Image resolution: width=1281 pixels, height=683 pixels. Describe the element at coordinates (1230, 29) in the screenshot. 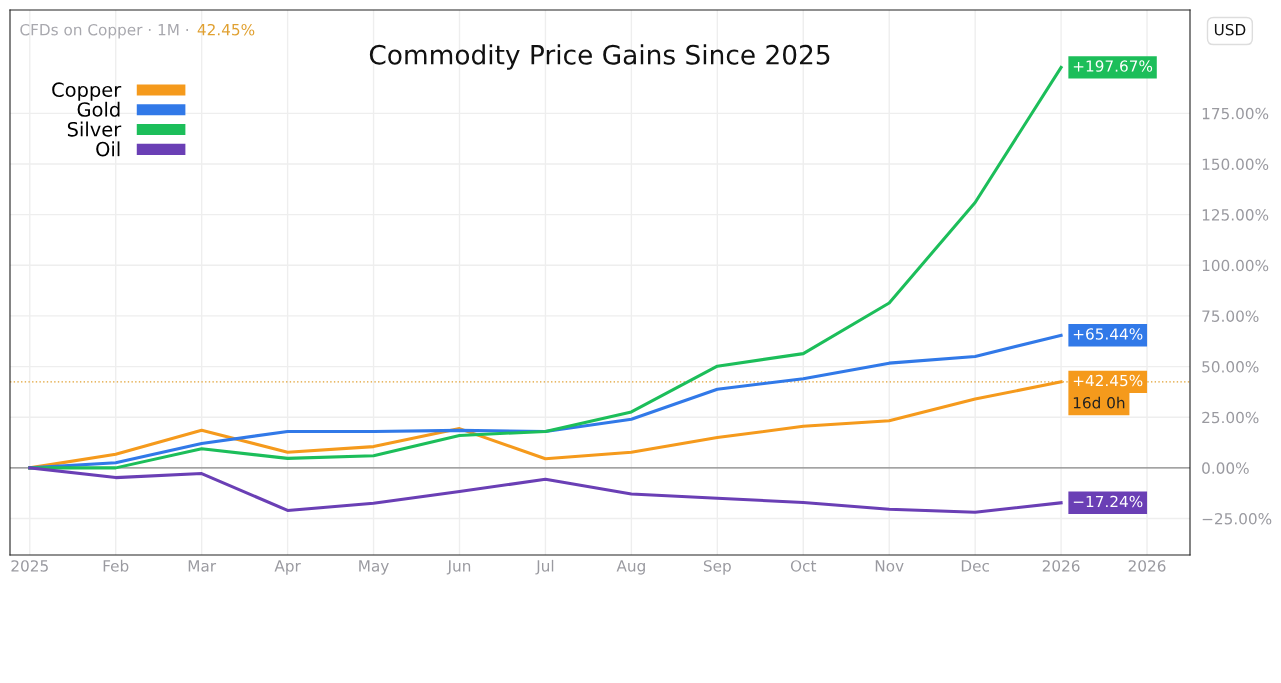

I see `text: USD` at that location.